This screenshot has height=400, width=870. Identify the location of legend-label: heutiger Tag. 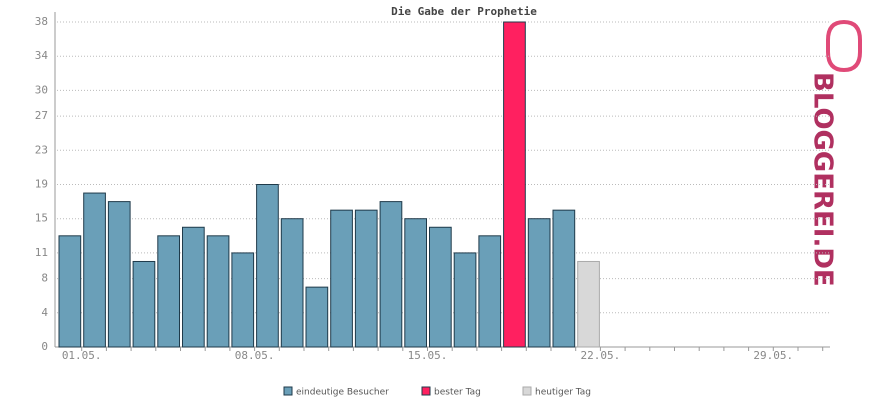
(563, 393).